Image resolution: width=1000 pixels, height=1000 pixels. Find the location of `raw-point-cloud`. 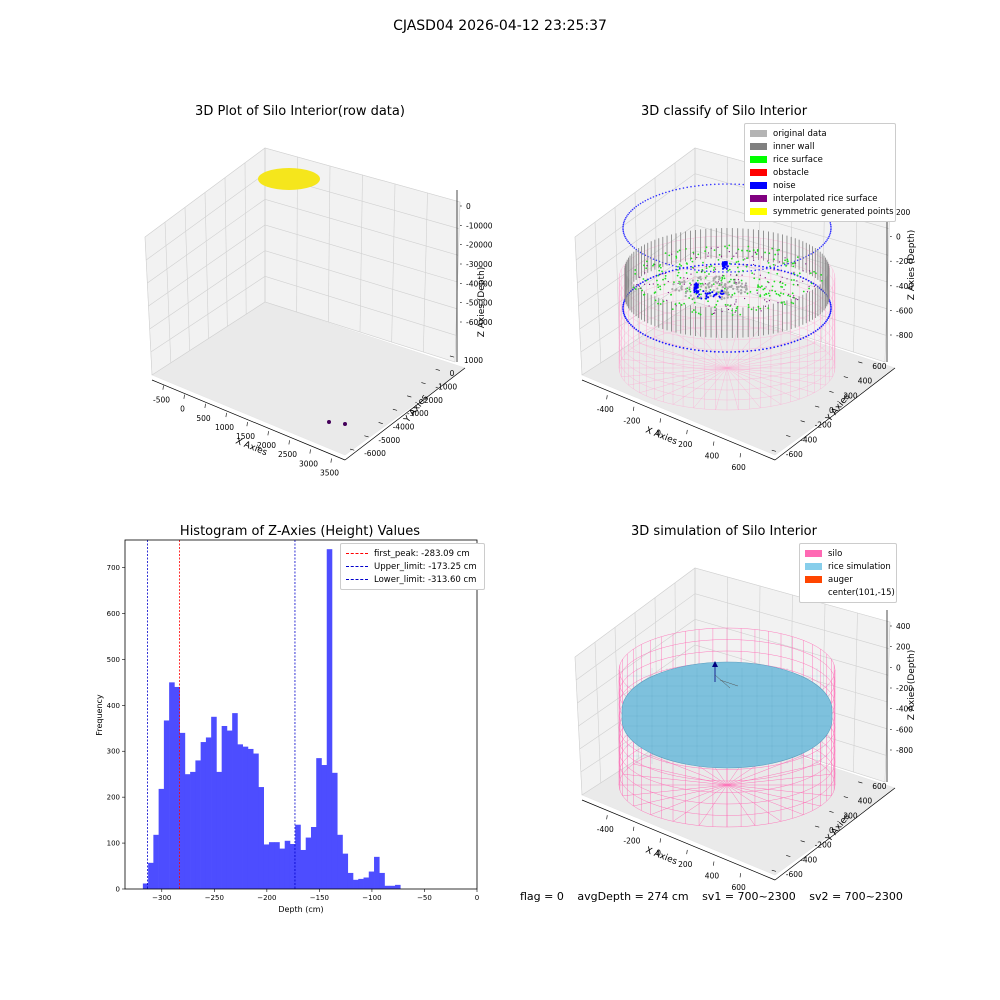

raw-point-cloud is located at coordinates (289, 179).